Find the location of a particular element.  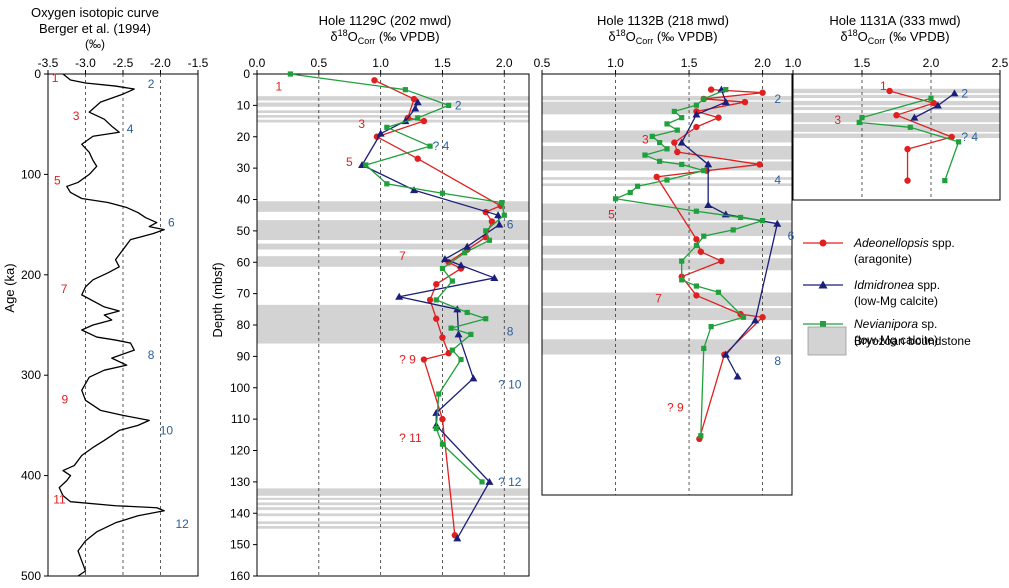

h1129c-stage-label: 2 is located at coordinates (458, 105).